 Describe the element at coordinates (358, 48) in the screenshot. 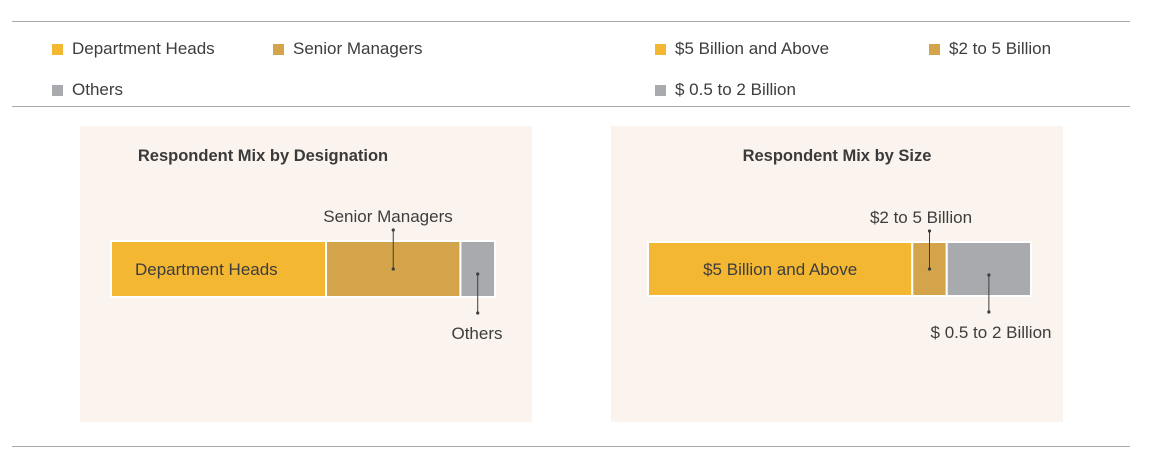

I see `legend-label: Senior Managers` at that location.